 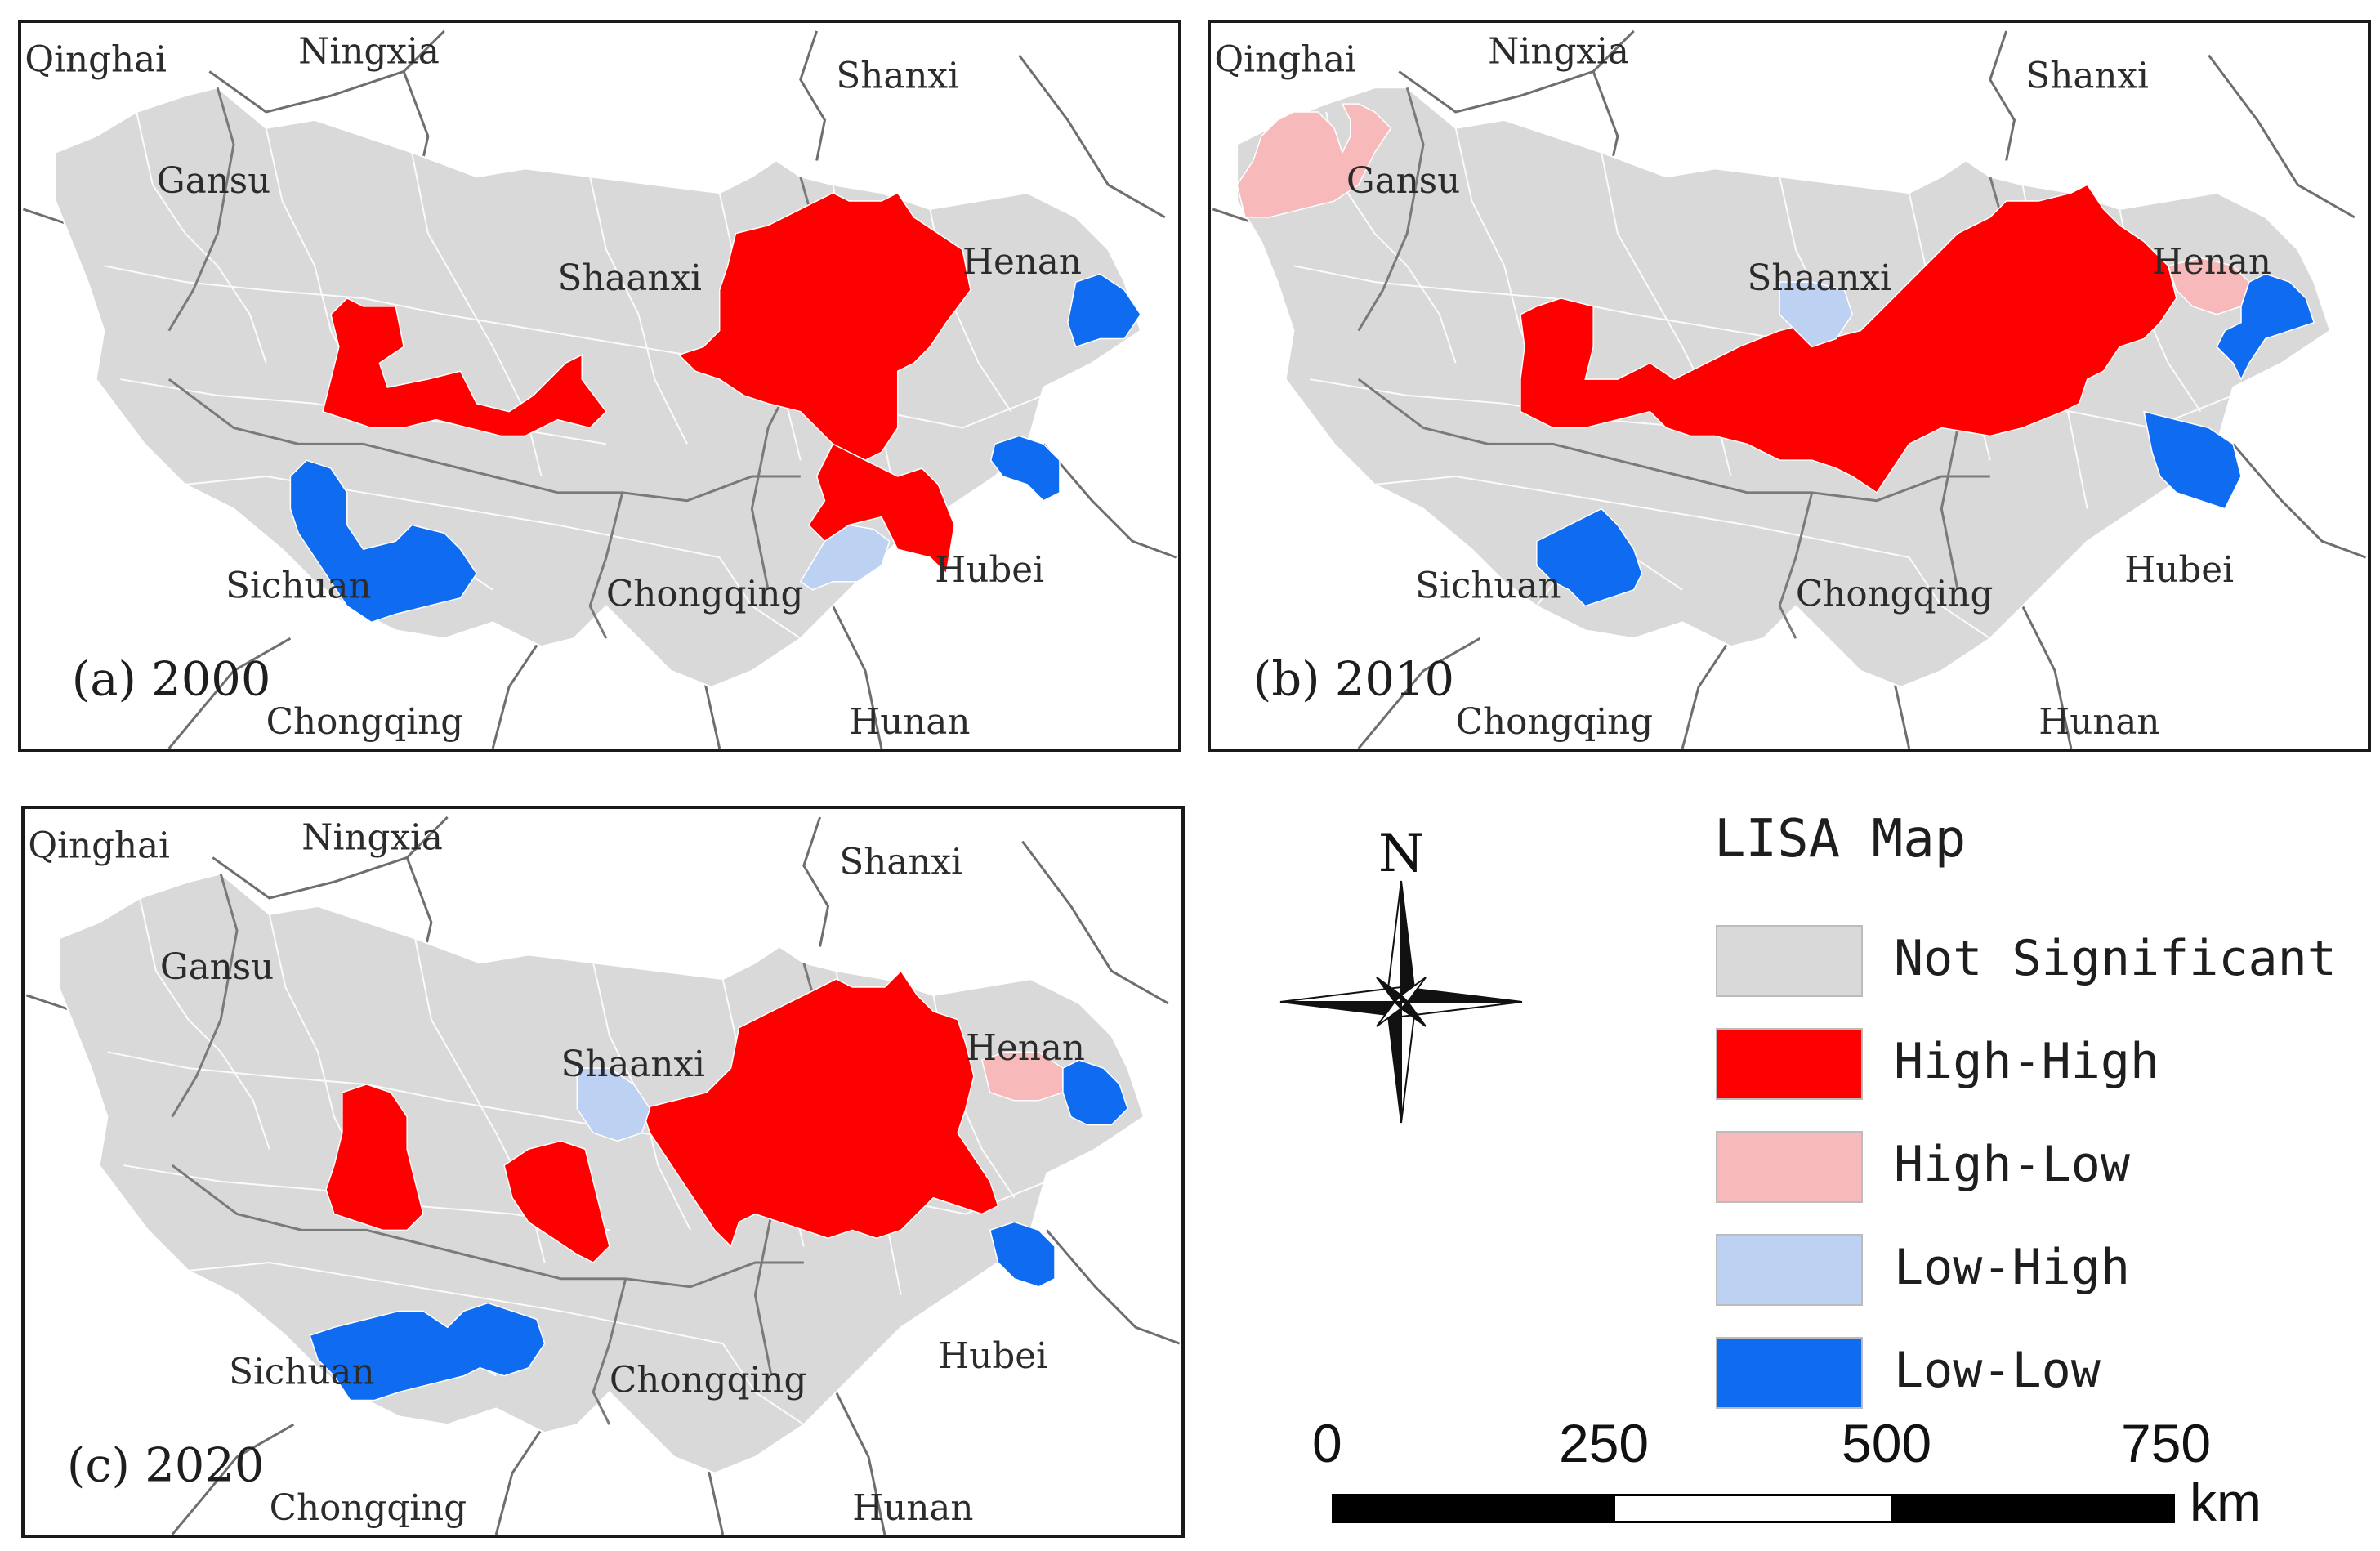 I want to click on panel-caption: (a) 2000, so click(x=172, y=680).